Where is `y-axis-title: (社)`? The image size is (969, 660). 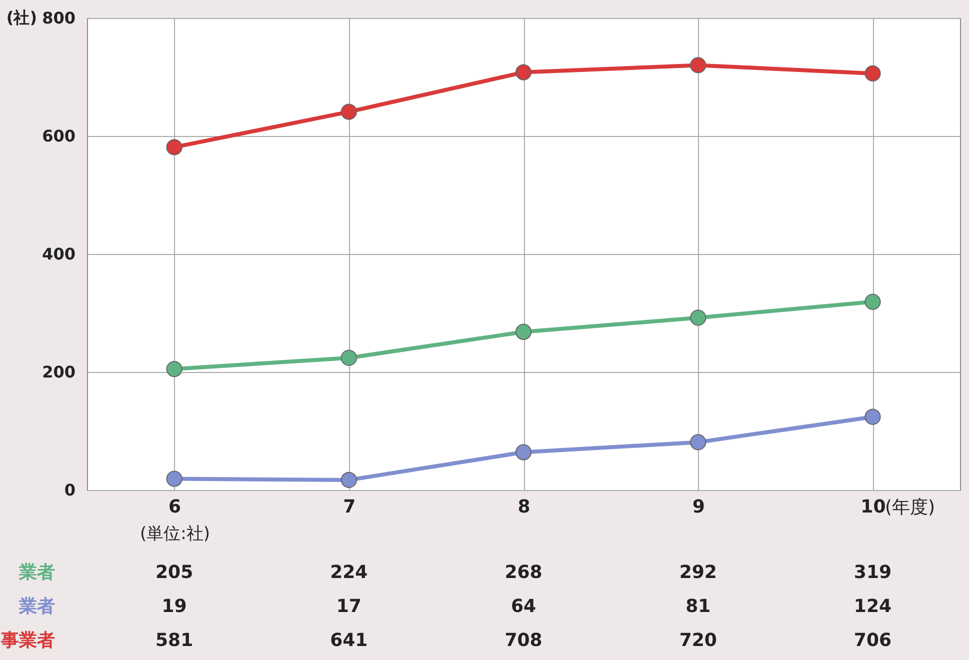 y-axis-title: (社) is located at coordinates (21, 17).